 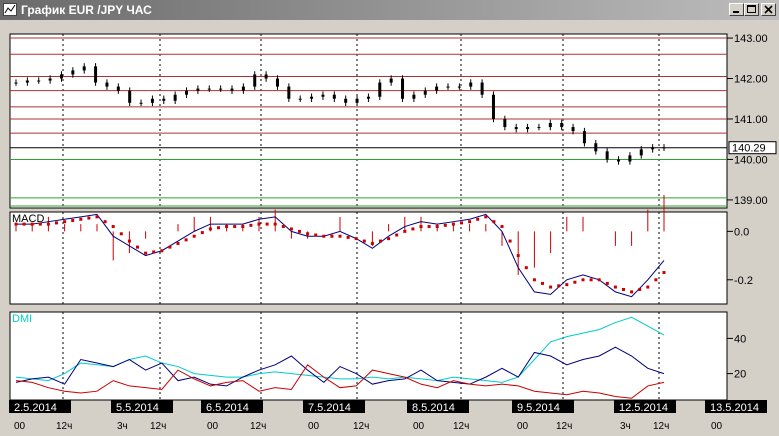 I want to click on title-bar: График EUR /JPY ЧАС, so click(x=389, y=10).